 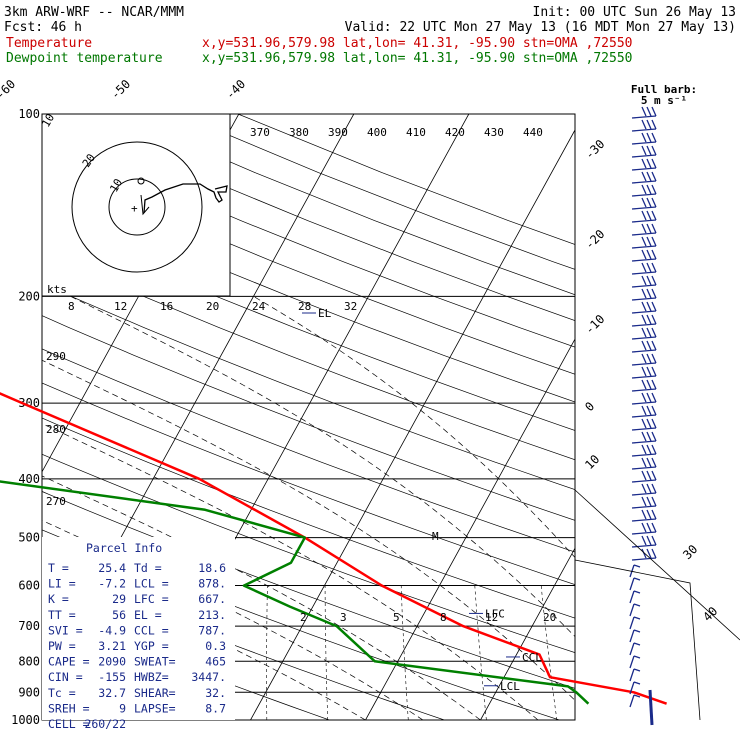 What do you see at coordinates (23, 27) in the screenshot?
I see `forecast-label: Fcst:` at bounding box center [23, 27].